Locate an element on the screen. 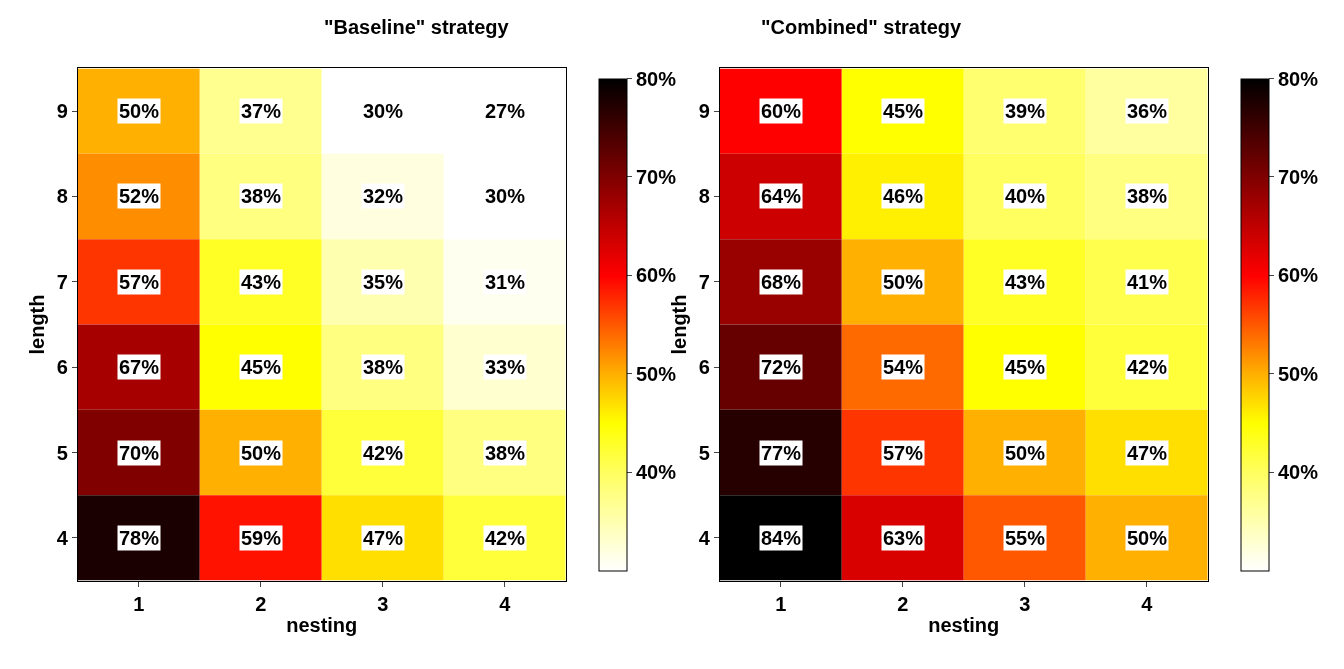 This screenshot has width=1344, height=669. data-label: 64% is located at coordinates (781, 196).